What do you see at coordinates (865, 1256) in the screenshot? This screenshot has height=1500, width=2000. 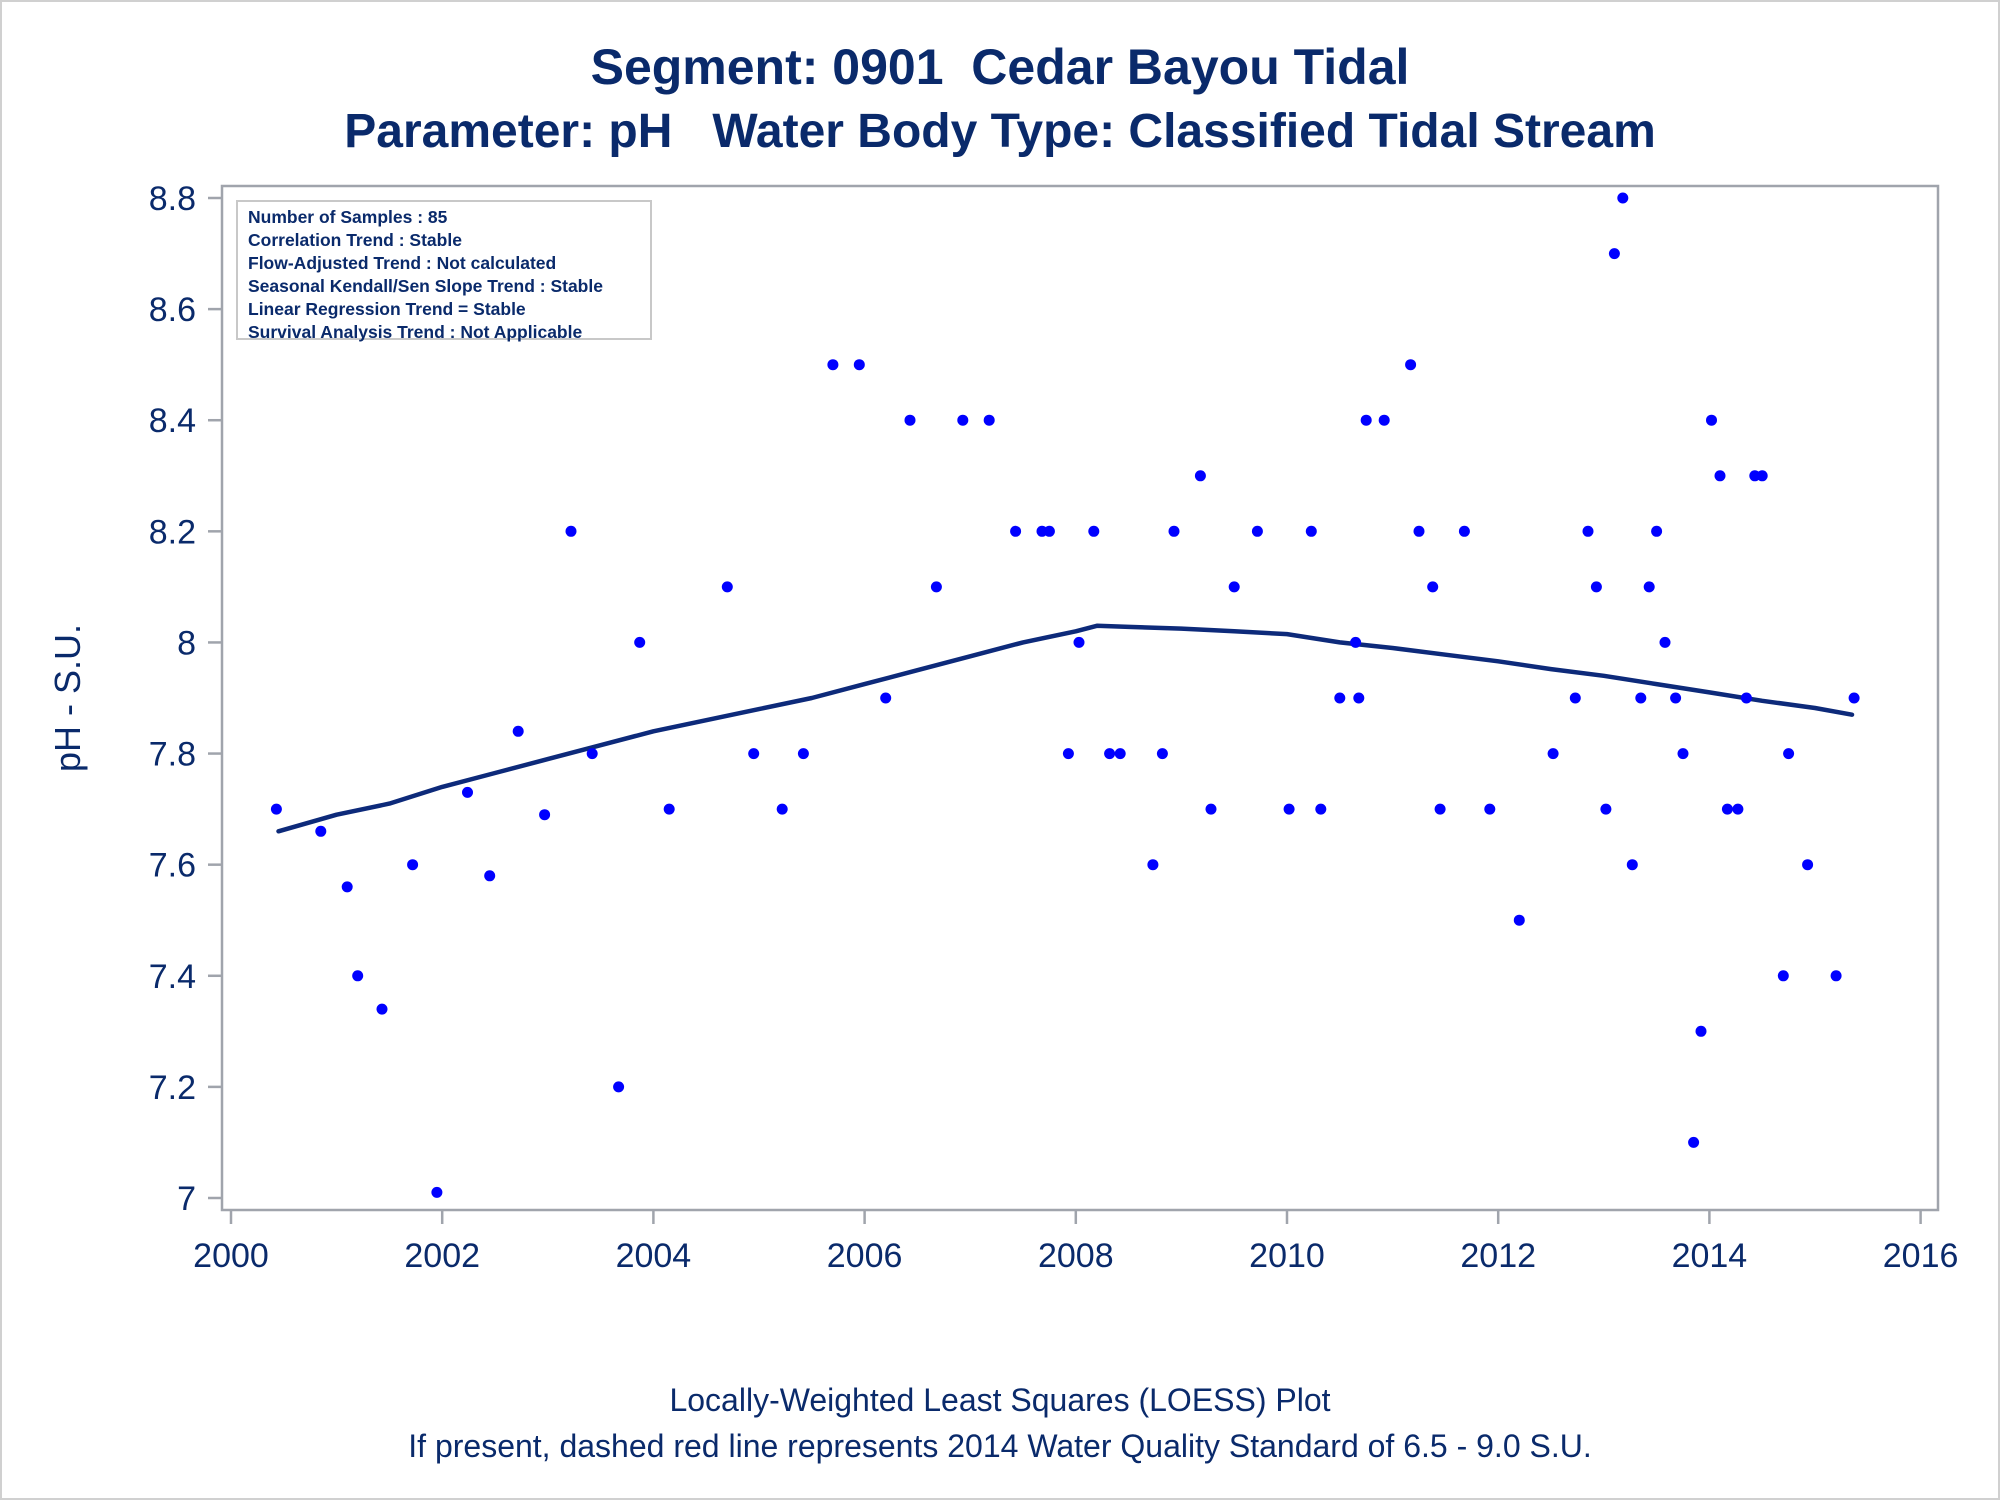 I see `x-tick-label: 2006` at bounding box center [865, 1256].